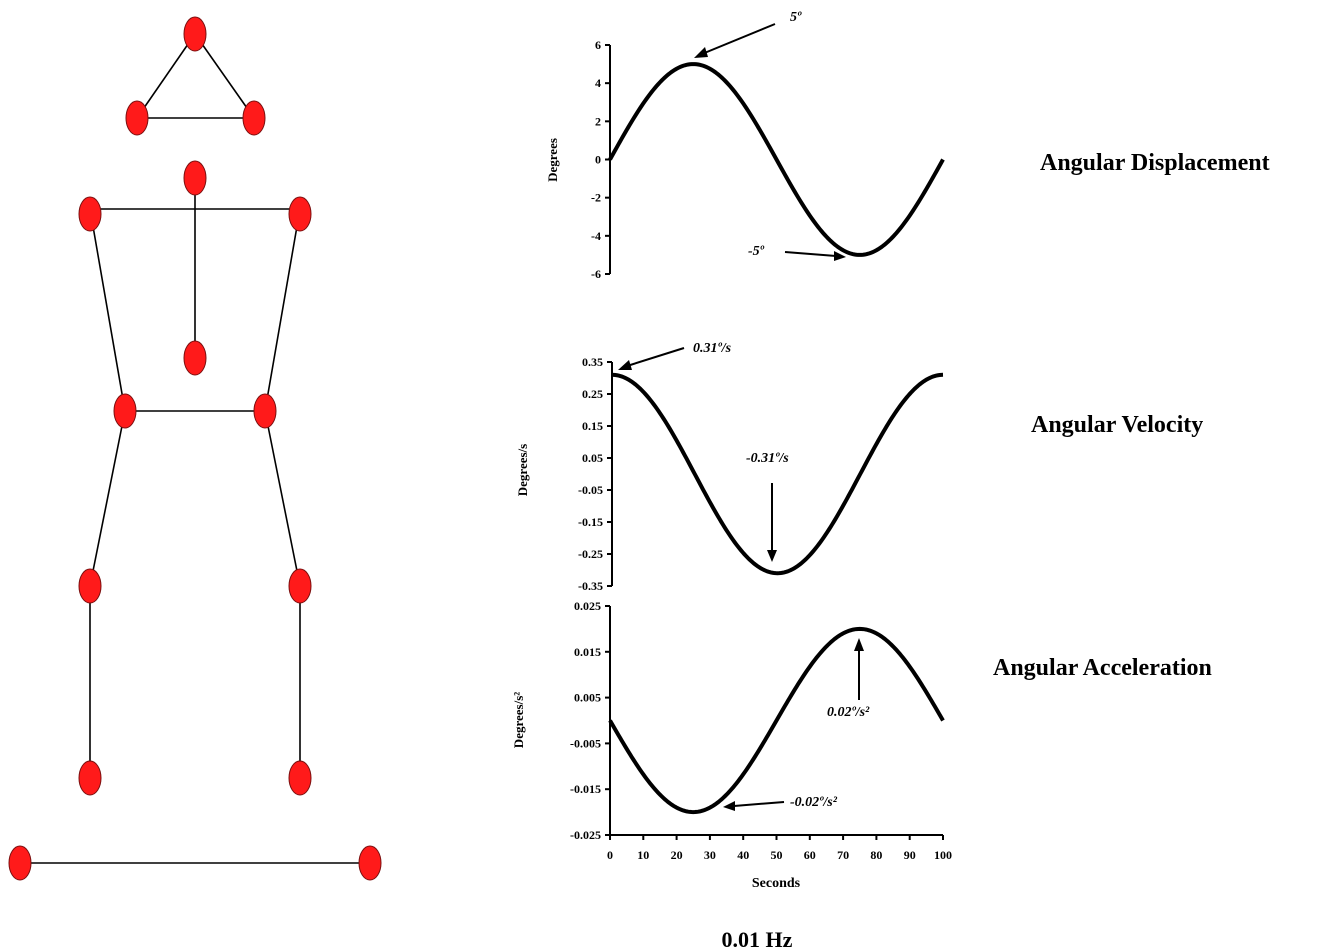  What do you see at coordinates (598, 45) in the screenshot?
I see `displacement-y-tick-label: 6` at bounding box center [598, 45].